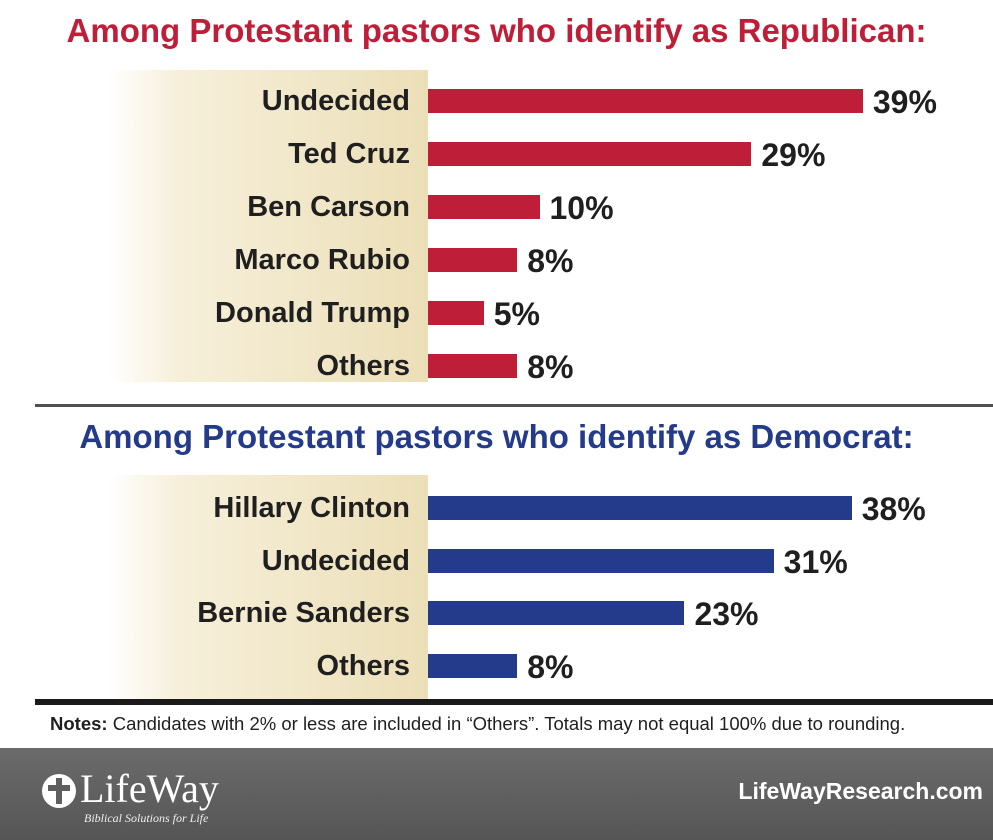 The height and width of the screenshot is (840, 993). I want to click on republican-category-label: Ted Cruz, so click(349, 154).